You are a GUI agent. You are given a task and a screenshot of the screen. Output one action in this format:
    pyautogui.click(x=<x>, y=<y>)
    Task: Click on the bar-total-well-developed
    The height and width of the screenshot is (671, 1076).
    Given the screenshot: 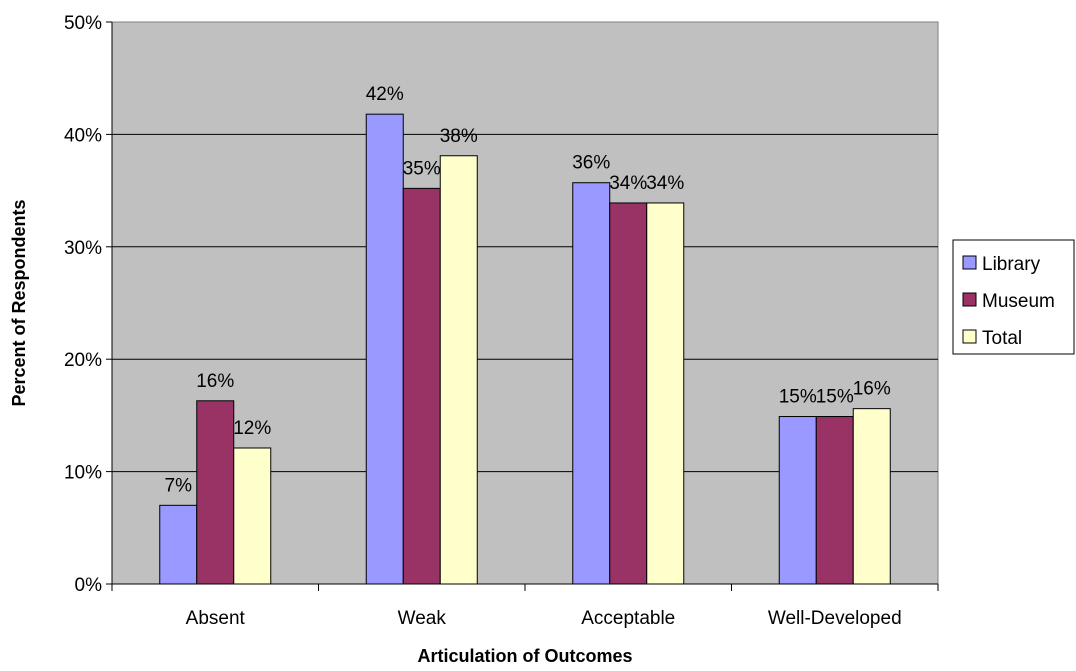 What is the action you would take?
    pyautogui.click(x=871, y=496)
    